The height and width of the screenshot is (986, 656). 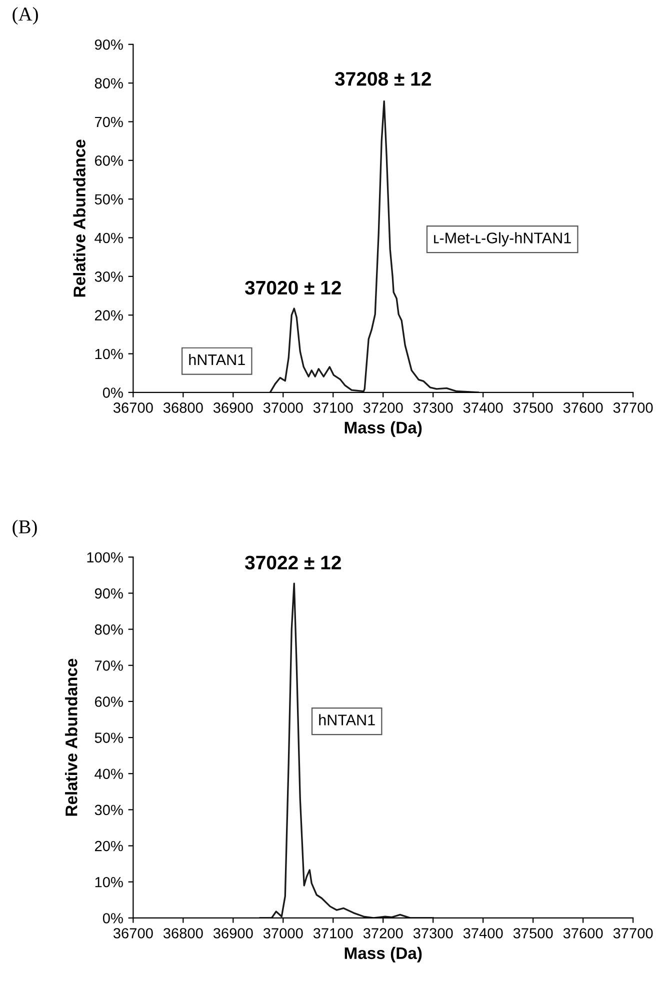 What do you see at coordinates (25, 16) in the screenshot?
I see `chart-title: (A)` at bounding box center [25, 16].